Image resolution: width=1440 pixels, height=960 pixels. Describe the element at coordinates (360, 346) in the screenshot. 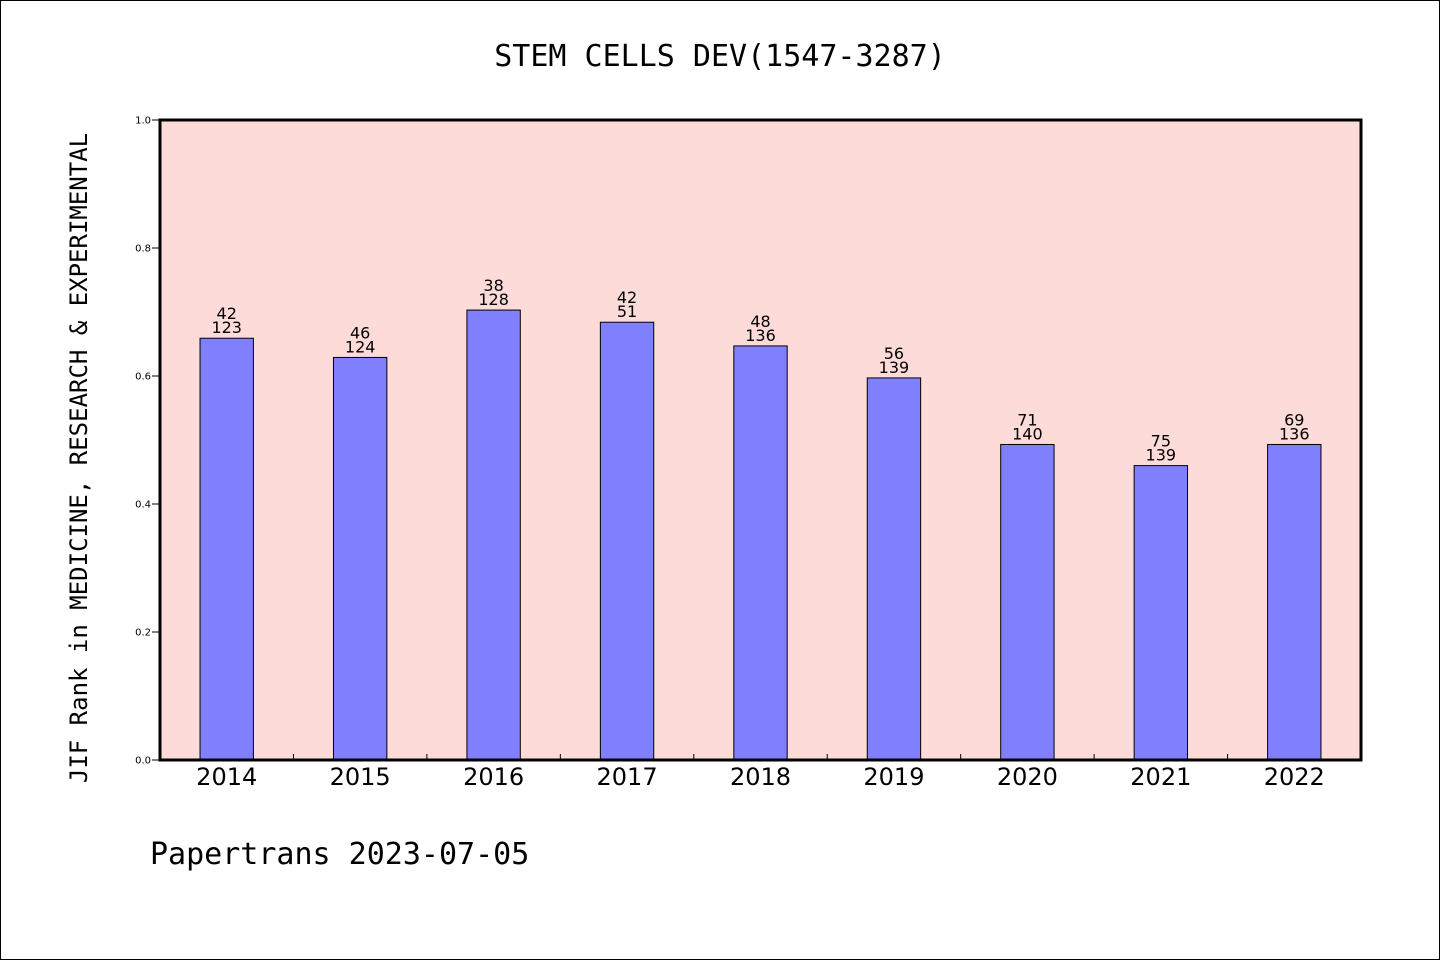

I see `bar-total-label: 124` at that location.